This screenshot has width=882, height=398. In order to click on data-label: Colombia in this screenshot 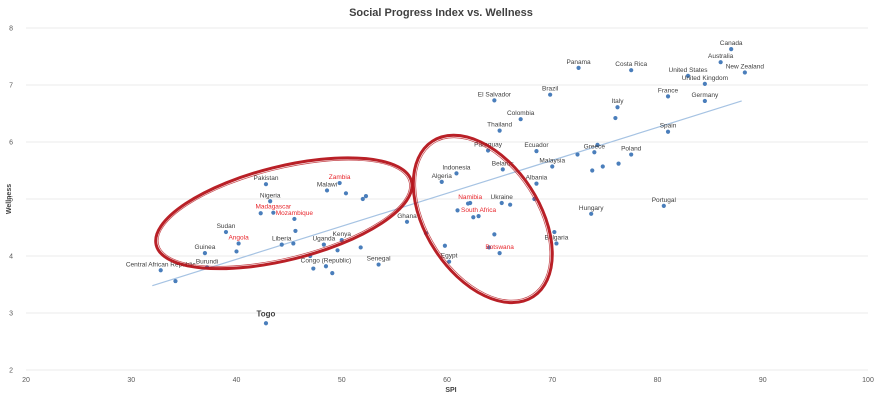, I will do `click(521, 113)`.